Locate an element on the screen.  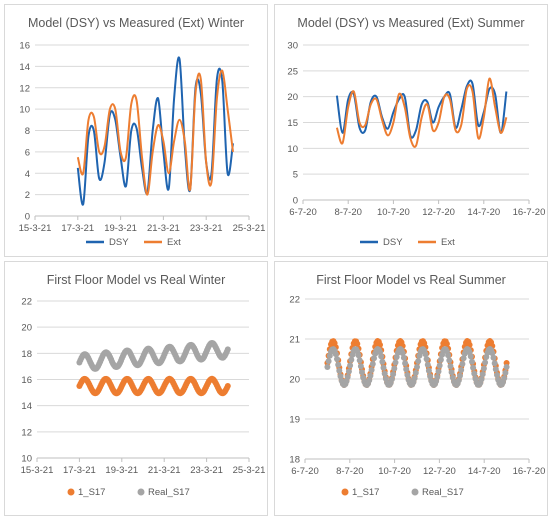
y-tick-label: 10 is located at coordinates (26, 459).